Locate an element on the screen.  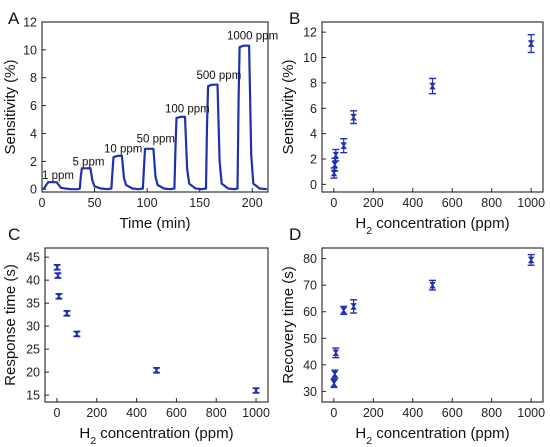
x-tick-label: 400 is located at coordinates (412, 413).